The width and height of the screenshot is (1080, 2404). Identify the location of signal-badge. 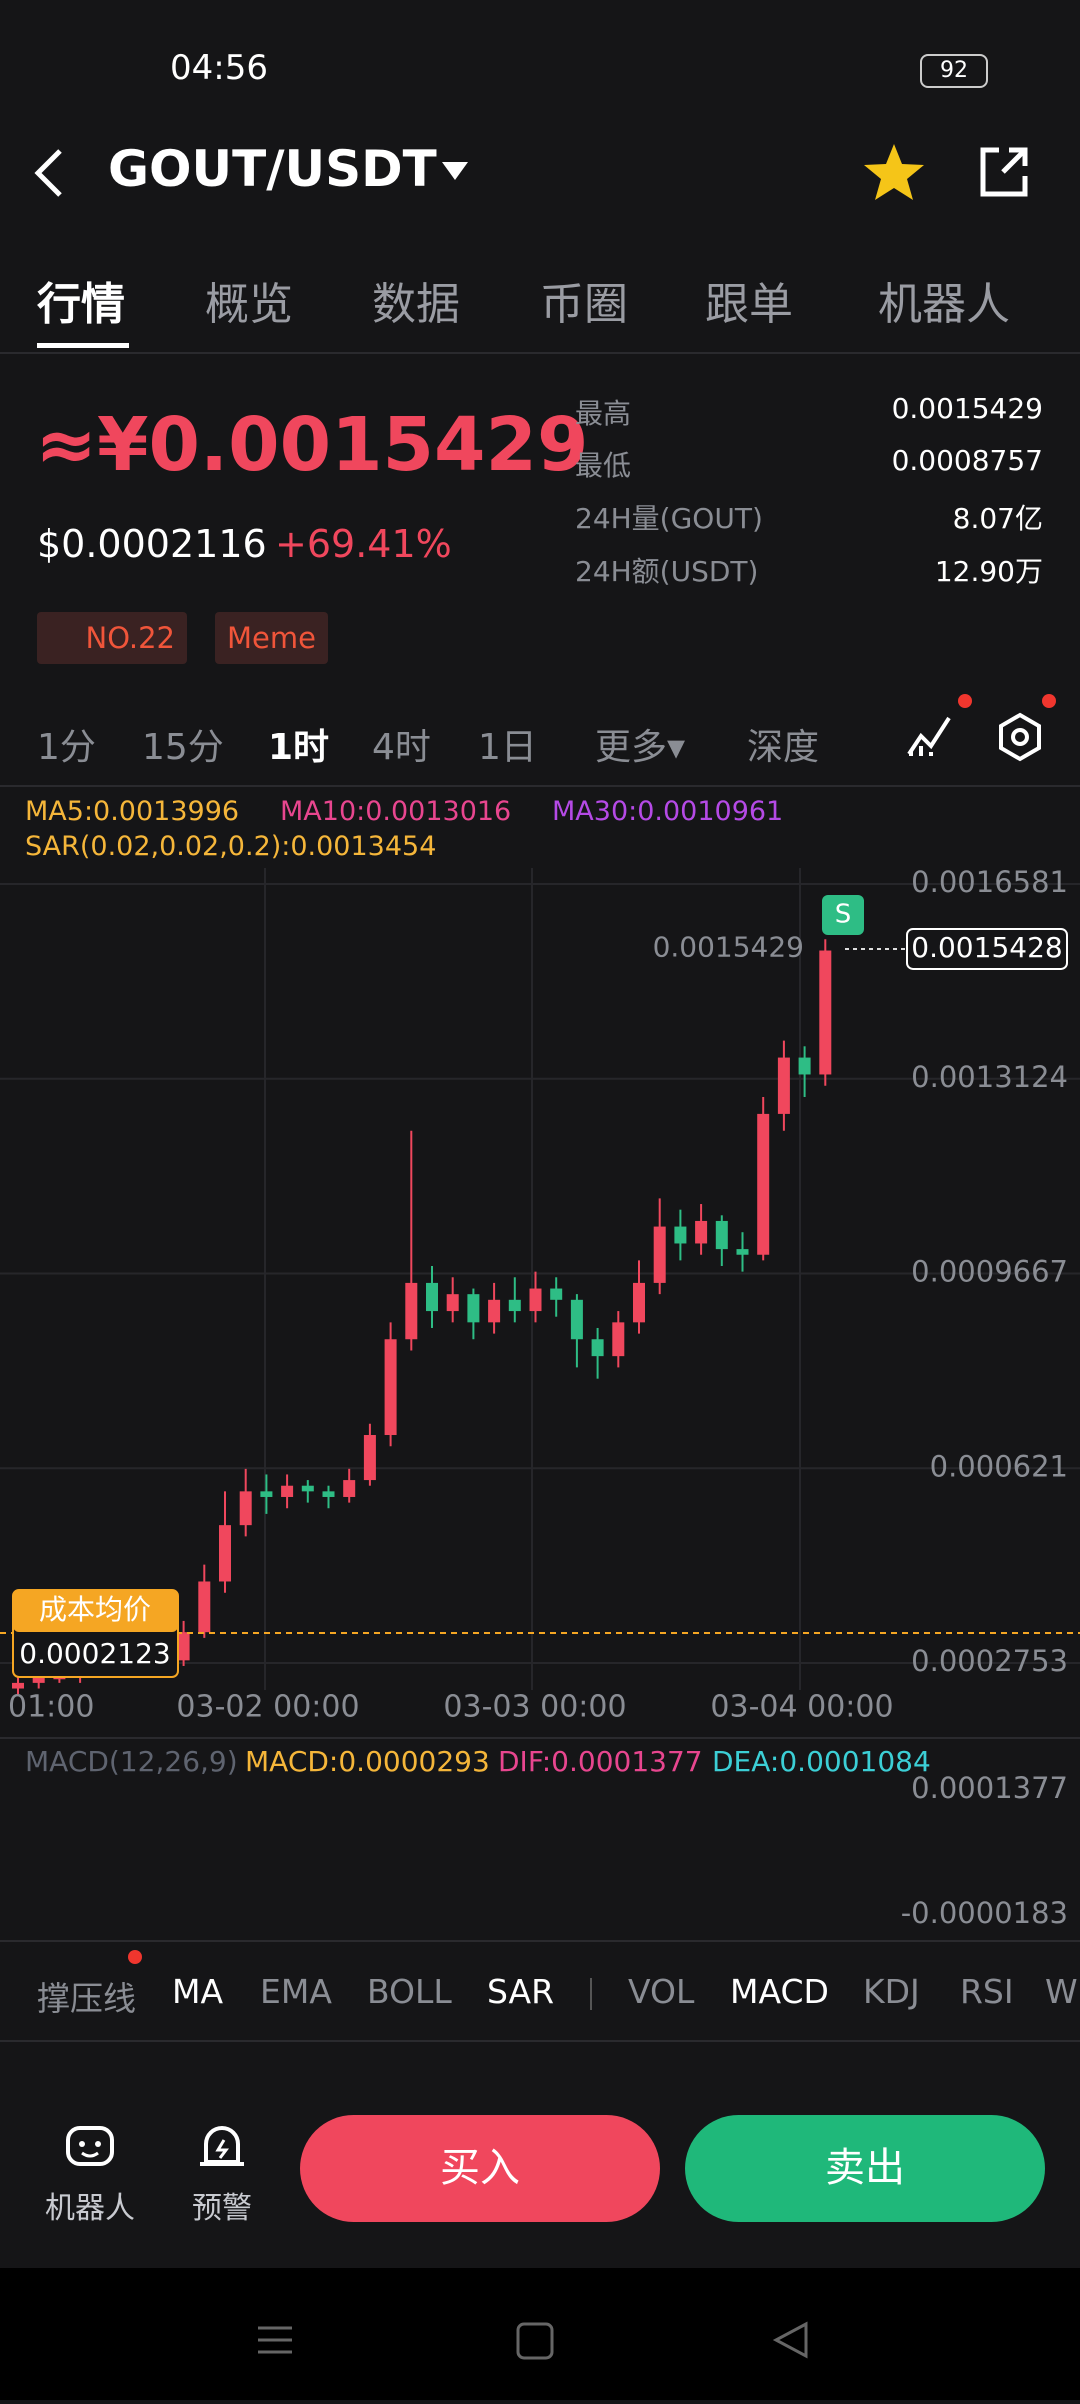
(843, 915).